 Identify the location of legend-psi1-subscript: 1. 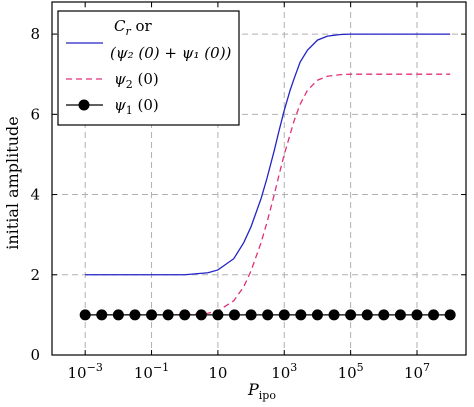
(129, 110).